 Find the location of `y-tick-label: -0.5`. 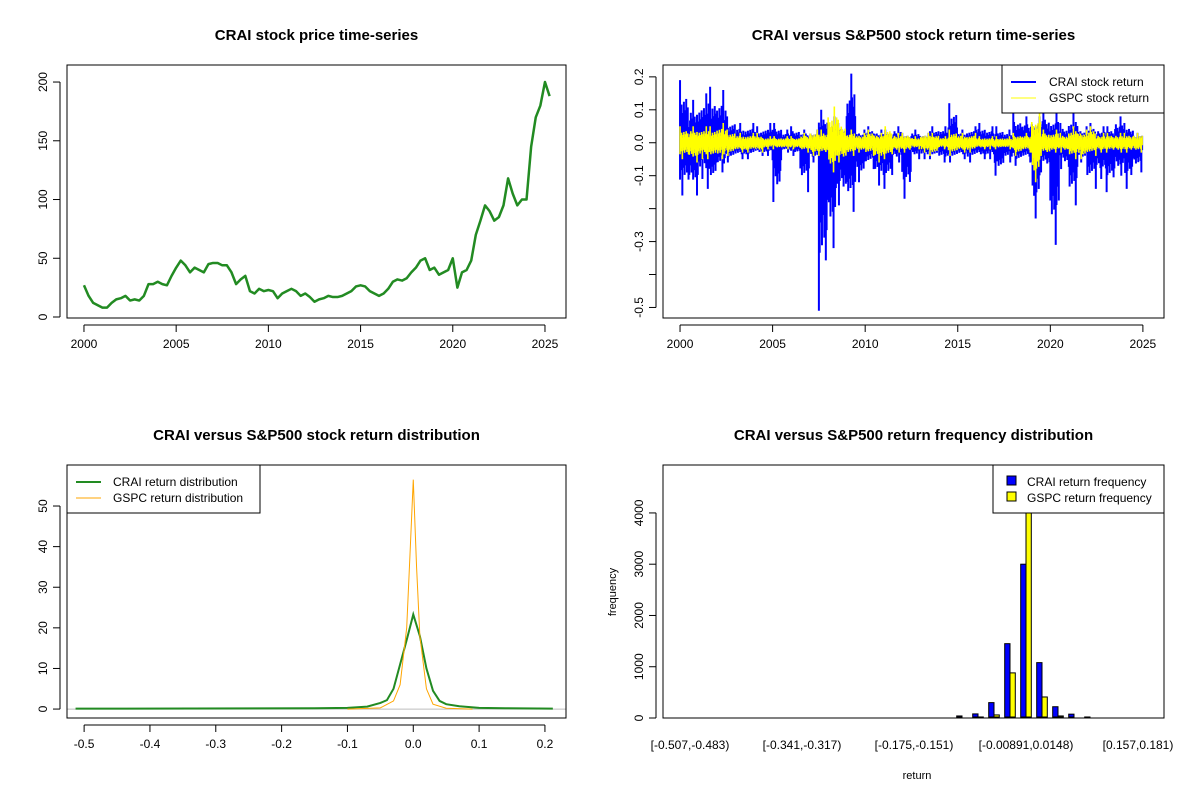

y-tick-label: -0.5 is located at coordinates (639, 307).